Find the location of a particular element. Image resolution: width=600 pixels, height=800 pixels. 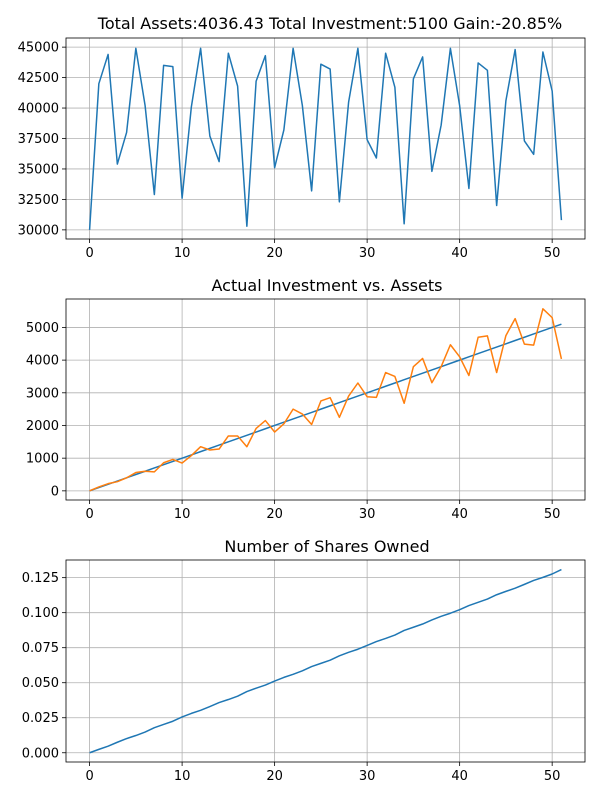

y-tick-label: 0.000 is located at coordinates (40, 753).